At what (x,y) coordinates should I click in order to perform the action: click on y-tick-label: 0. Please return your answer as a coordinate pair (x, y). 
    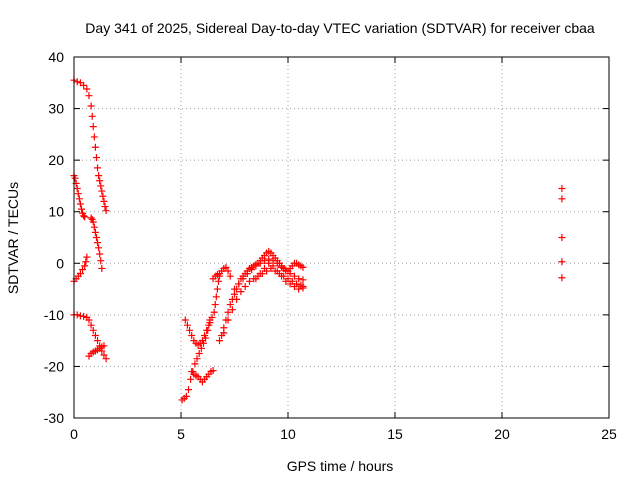
    Looking at the image, I should click on (60, 263).